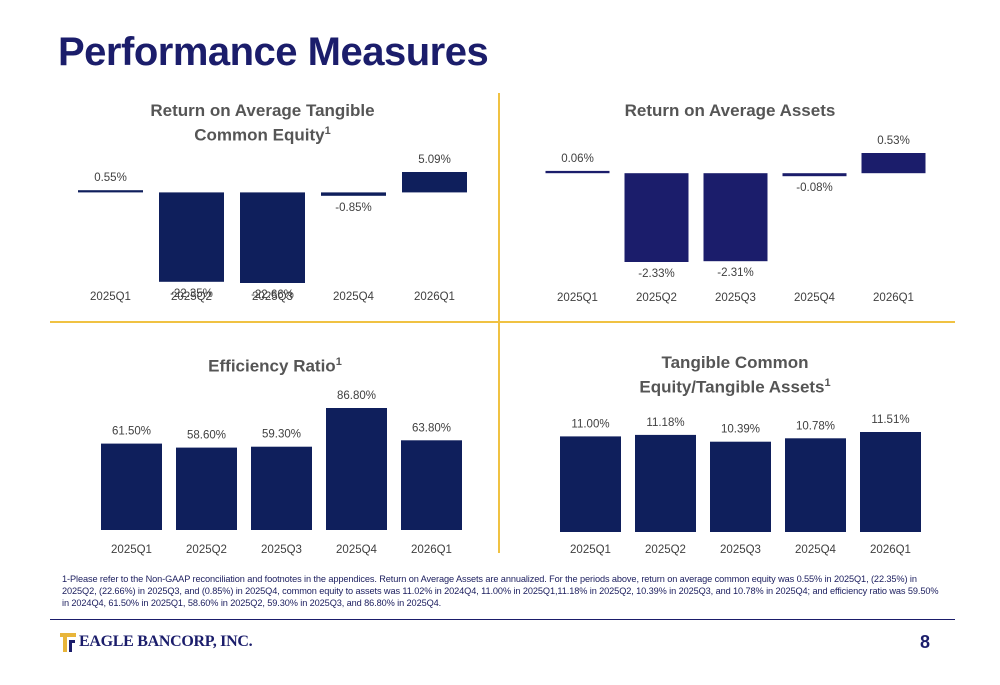 The image size is (1000, 685). Describe the element at coordinates (434, 160) in the screenshot. I see `data-label: 5.09%` at that location.